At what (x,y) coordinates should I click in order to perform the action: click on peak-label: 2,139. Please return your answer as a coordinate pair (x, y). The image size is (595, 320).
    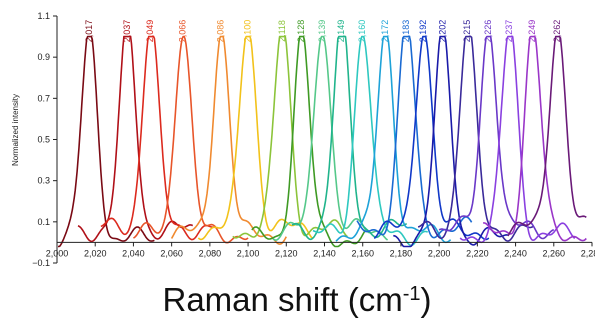
    Looking at the image, I should click on (322, 31).